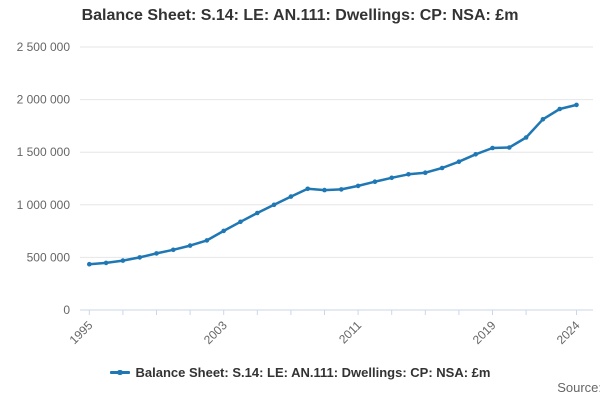  I want to click on y-axis-tick-label: 1 000 000, so click(44, 205).